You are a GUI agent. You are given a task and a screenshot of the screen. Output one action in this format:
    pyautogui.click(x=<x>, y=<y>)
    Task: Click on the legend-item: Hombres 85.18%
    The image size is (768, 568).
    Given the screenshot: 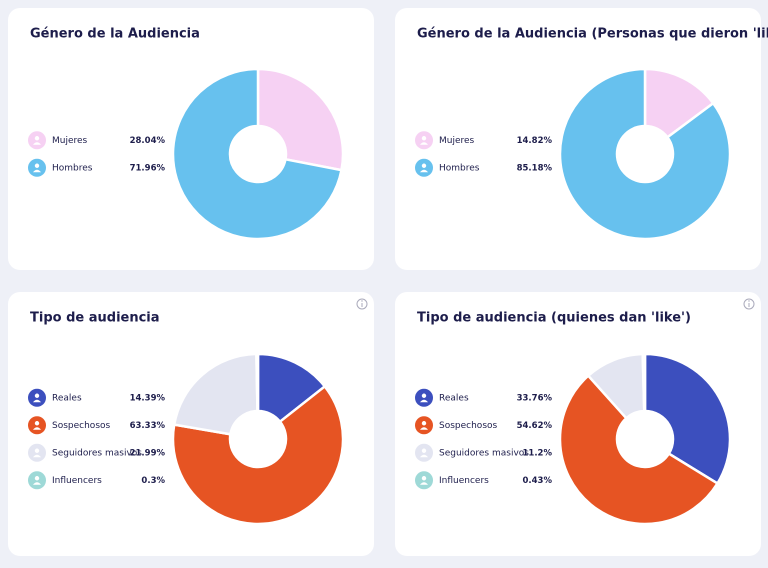 What is the action you would take?
    pyautogui.click(x=484, y=167)
    